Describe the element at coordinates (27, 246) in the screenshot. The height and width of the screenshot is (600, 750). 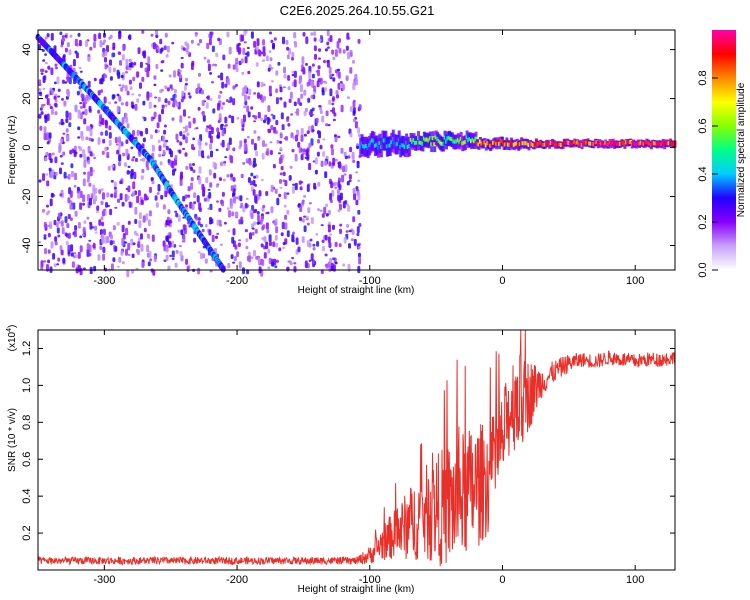
I see `y-tick-label: -40` at that location.